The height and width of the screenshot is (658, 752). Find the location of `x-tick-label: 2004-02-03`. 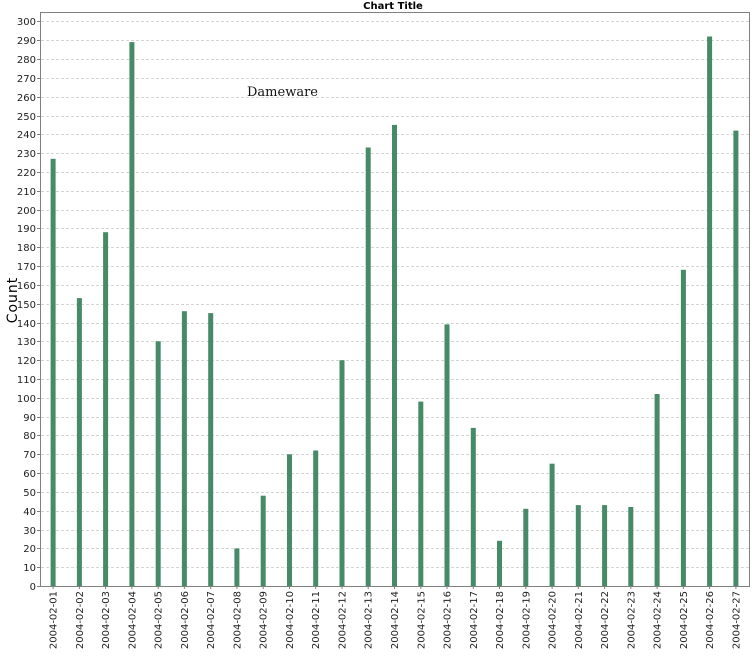

x-tick-label: 2004-02-03 is located at coordinates (106, 620).